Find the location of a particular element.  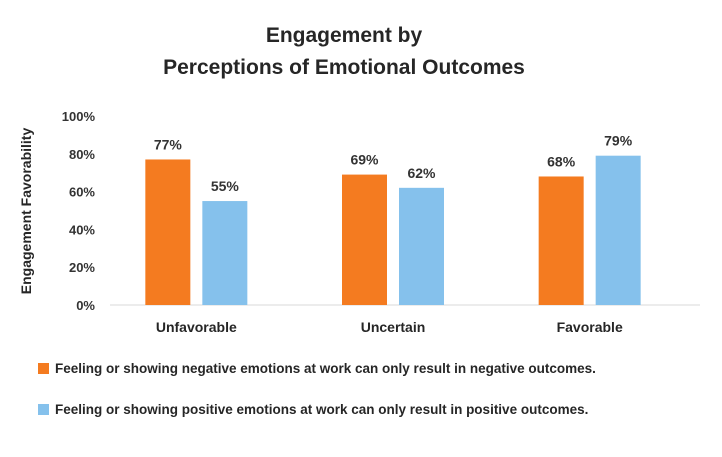

y-tick-label: 80% is located at coordinates (82, 154).